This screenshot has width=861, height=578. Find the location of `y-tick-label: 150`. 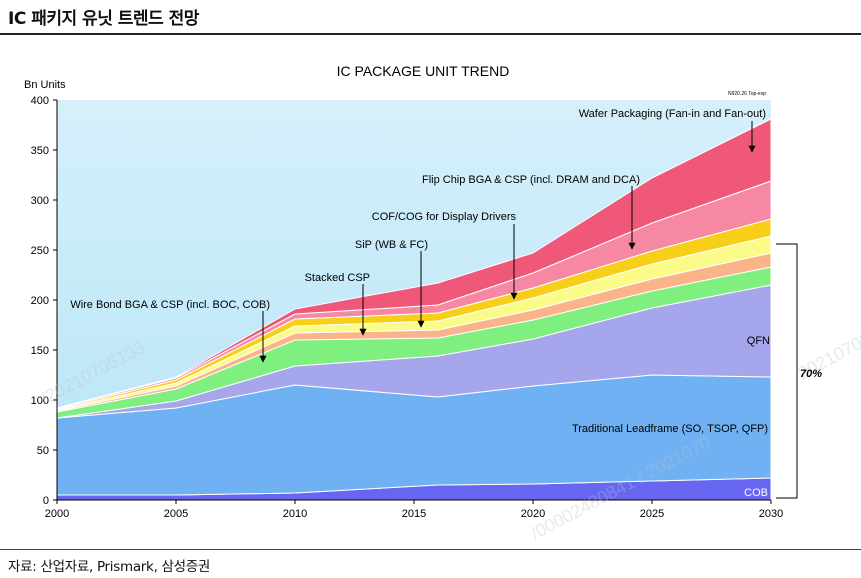

y-tick-label: 150 is located at coordinates (40, 351).